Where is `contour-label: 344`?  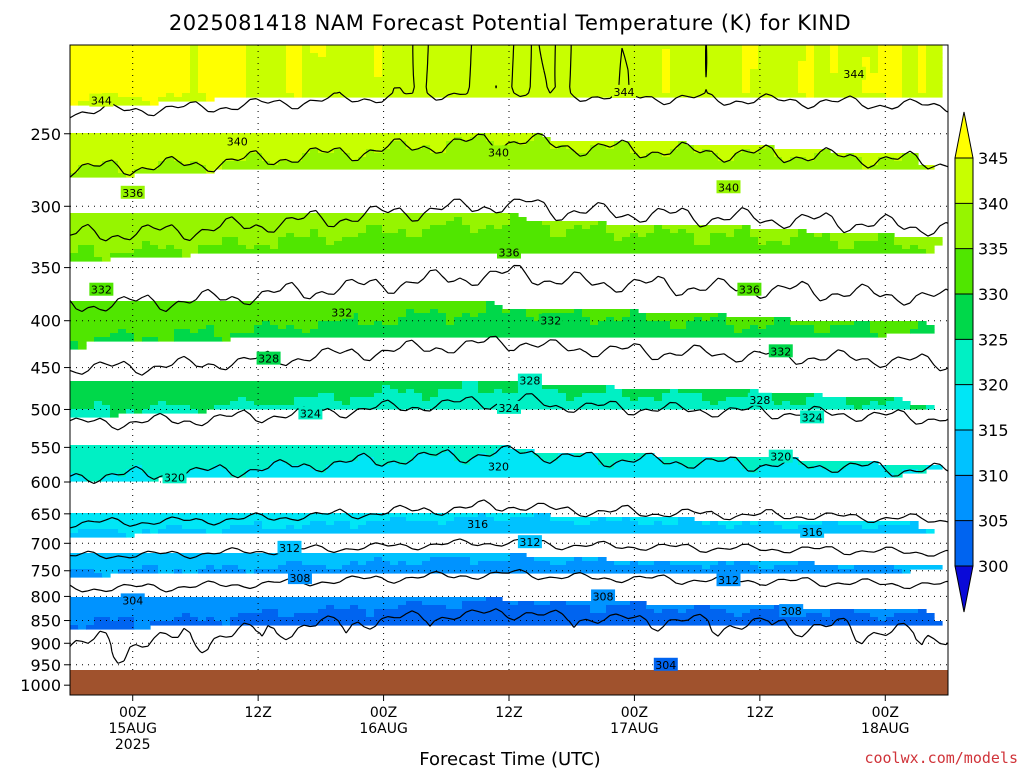 contour-label: 344 is located at coordinates (101, 101).